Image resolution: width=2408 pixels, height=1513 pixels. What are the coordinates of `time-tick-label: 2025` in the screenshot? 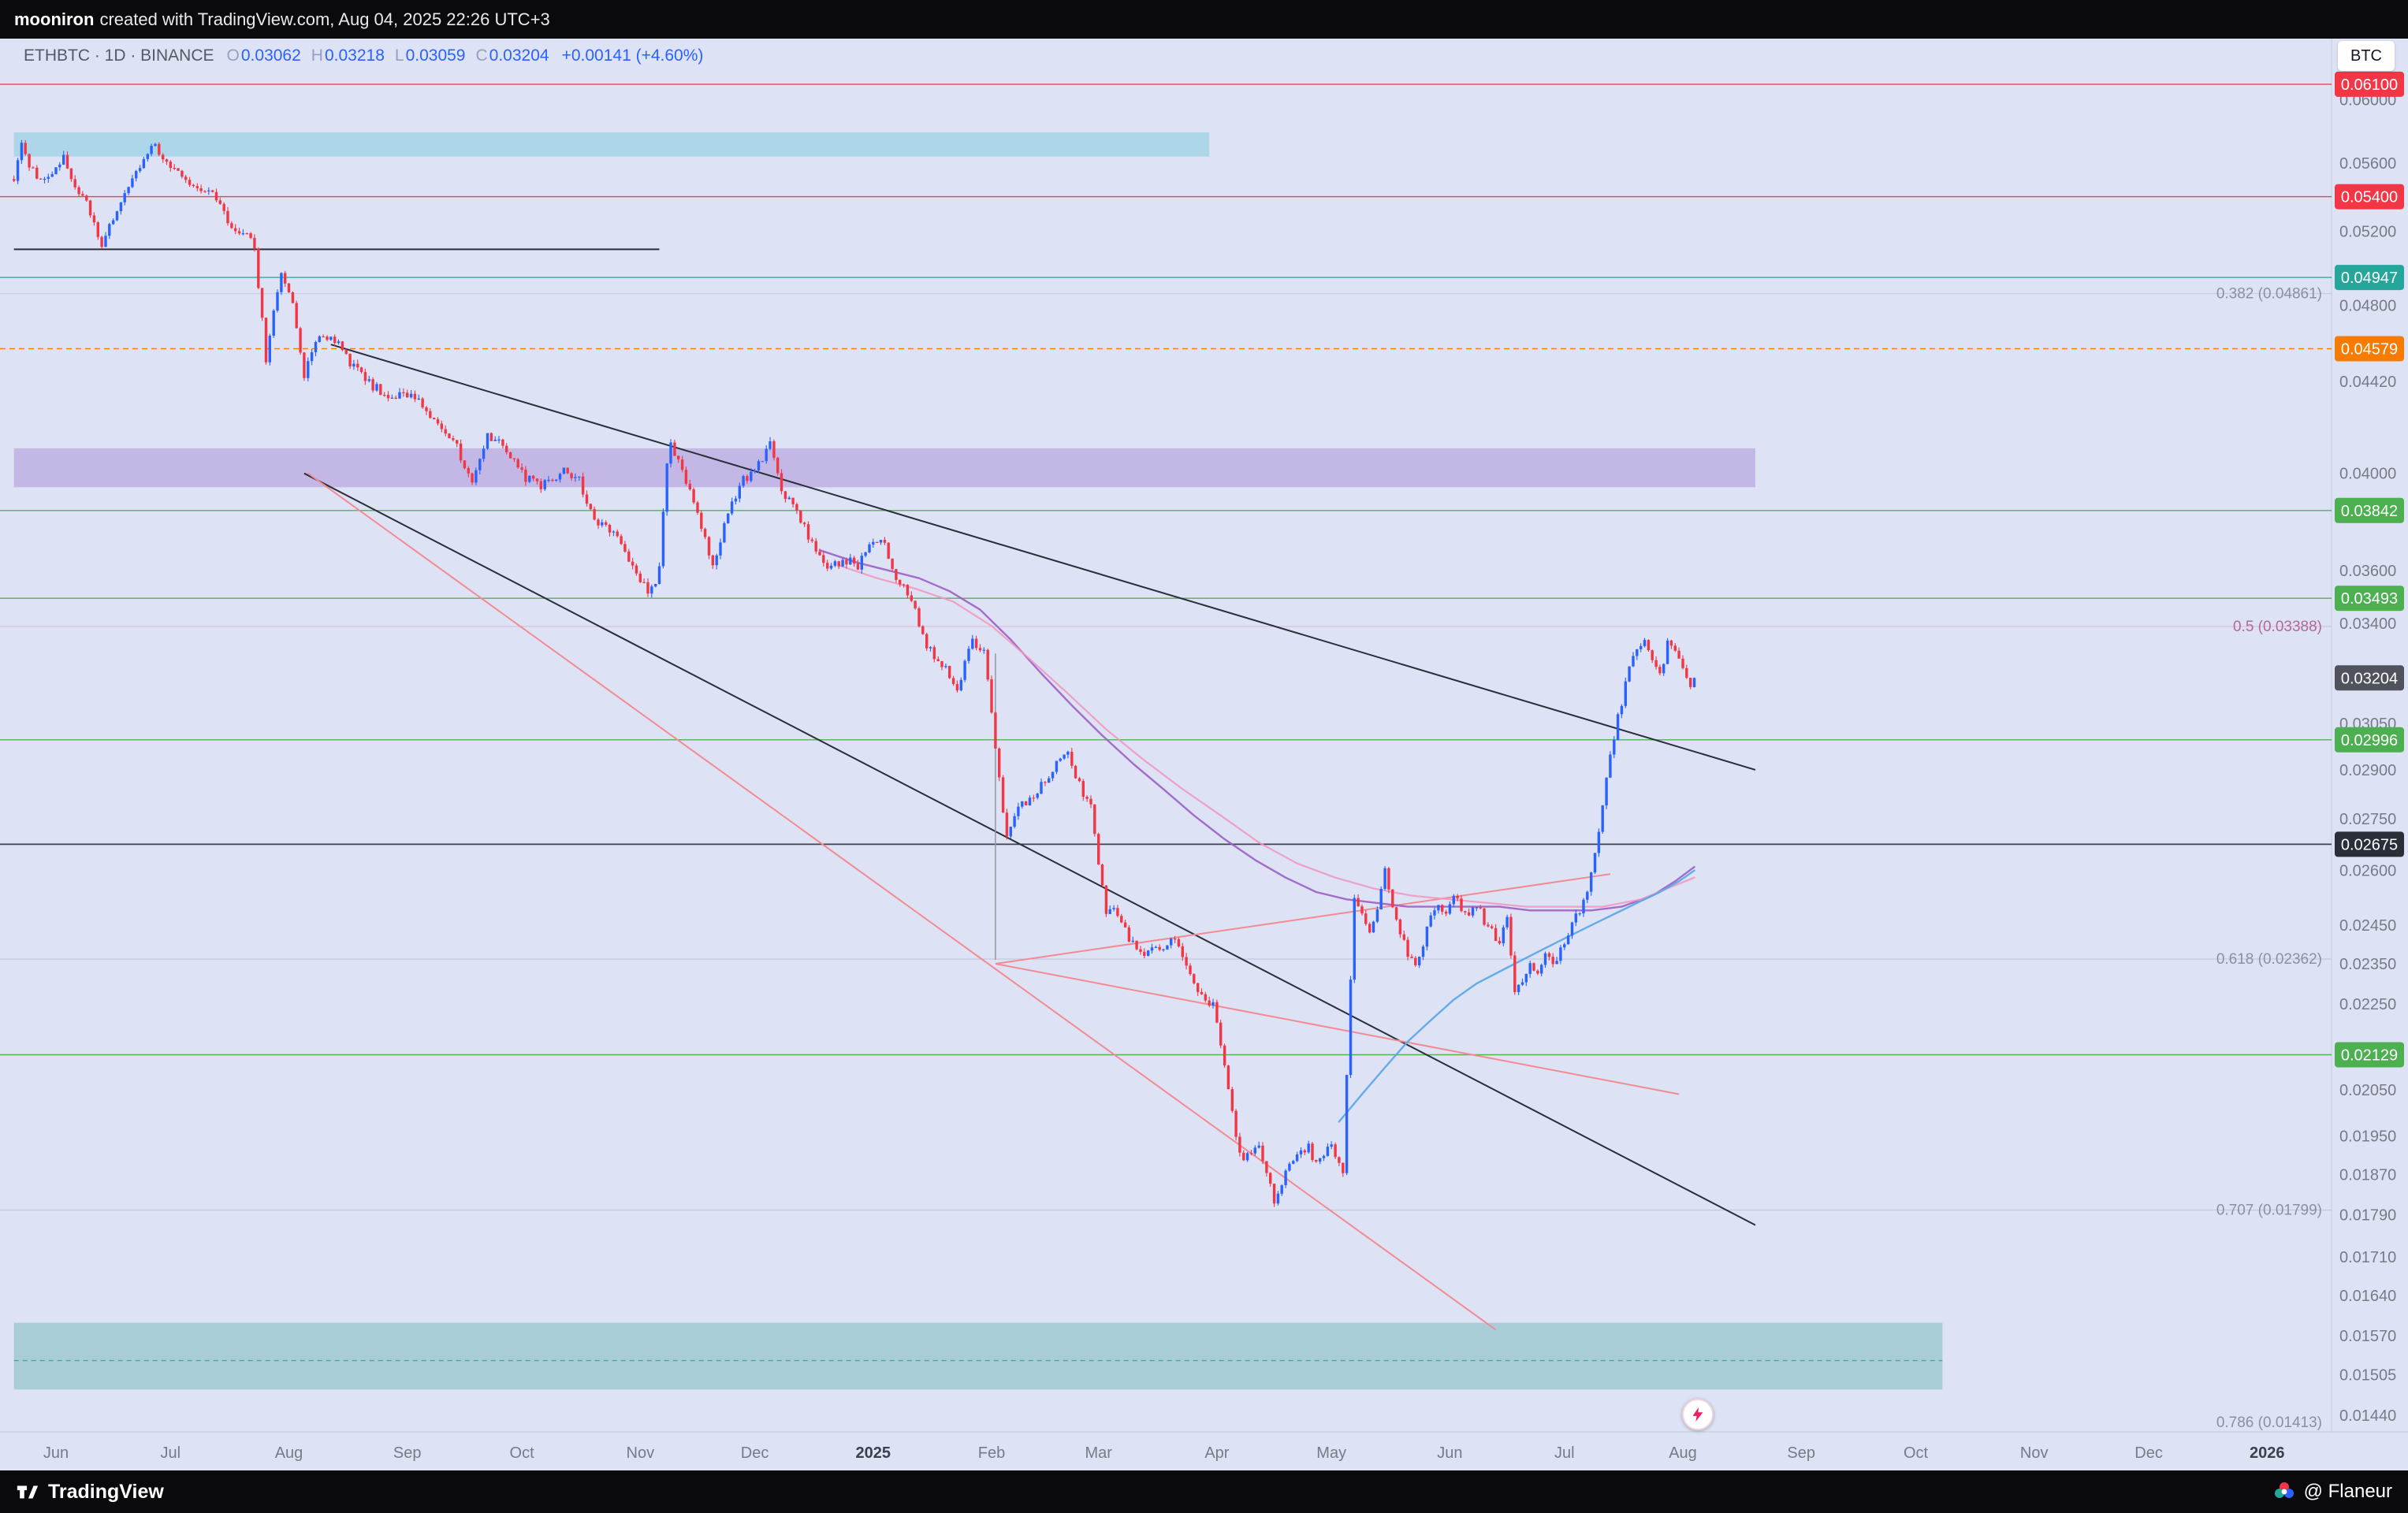 It's located at (873, 1453).